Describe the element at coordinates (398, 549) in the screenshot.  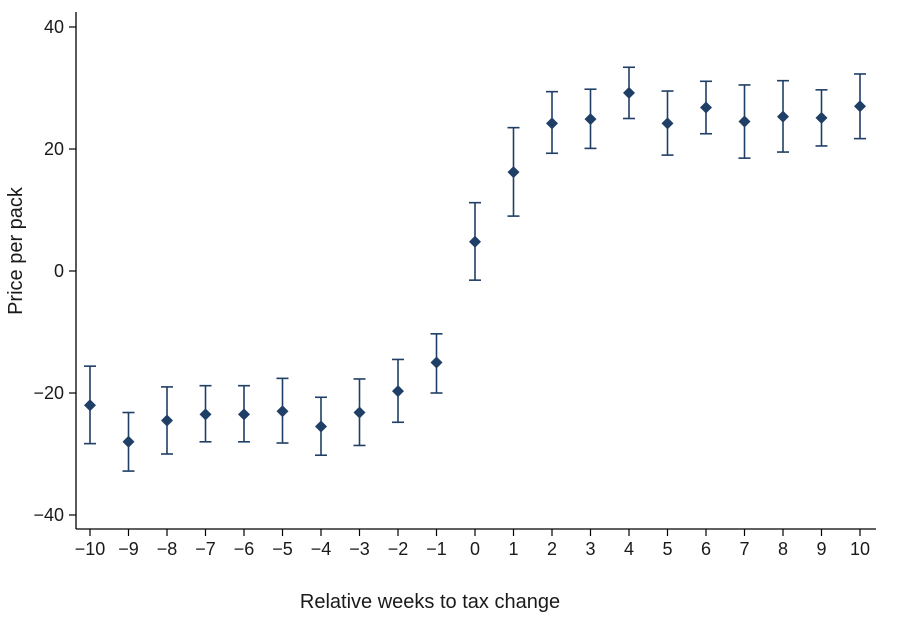
I see `x-tick-label: −2` at that location.